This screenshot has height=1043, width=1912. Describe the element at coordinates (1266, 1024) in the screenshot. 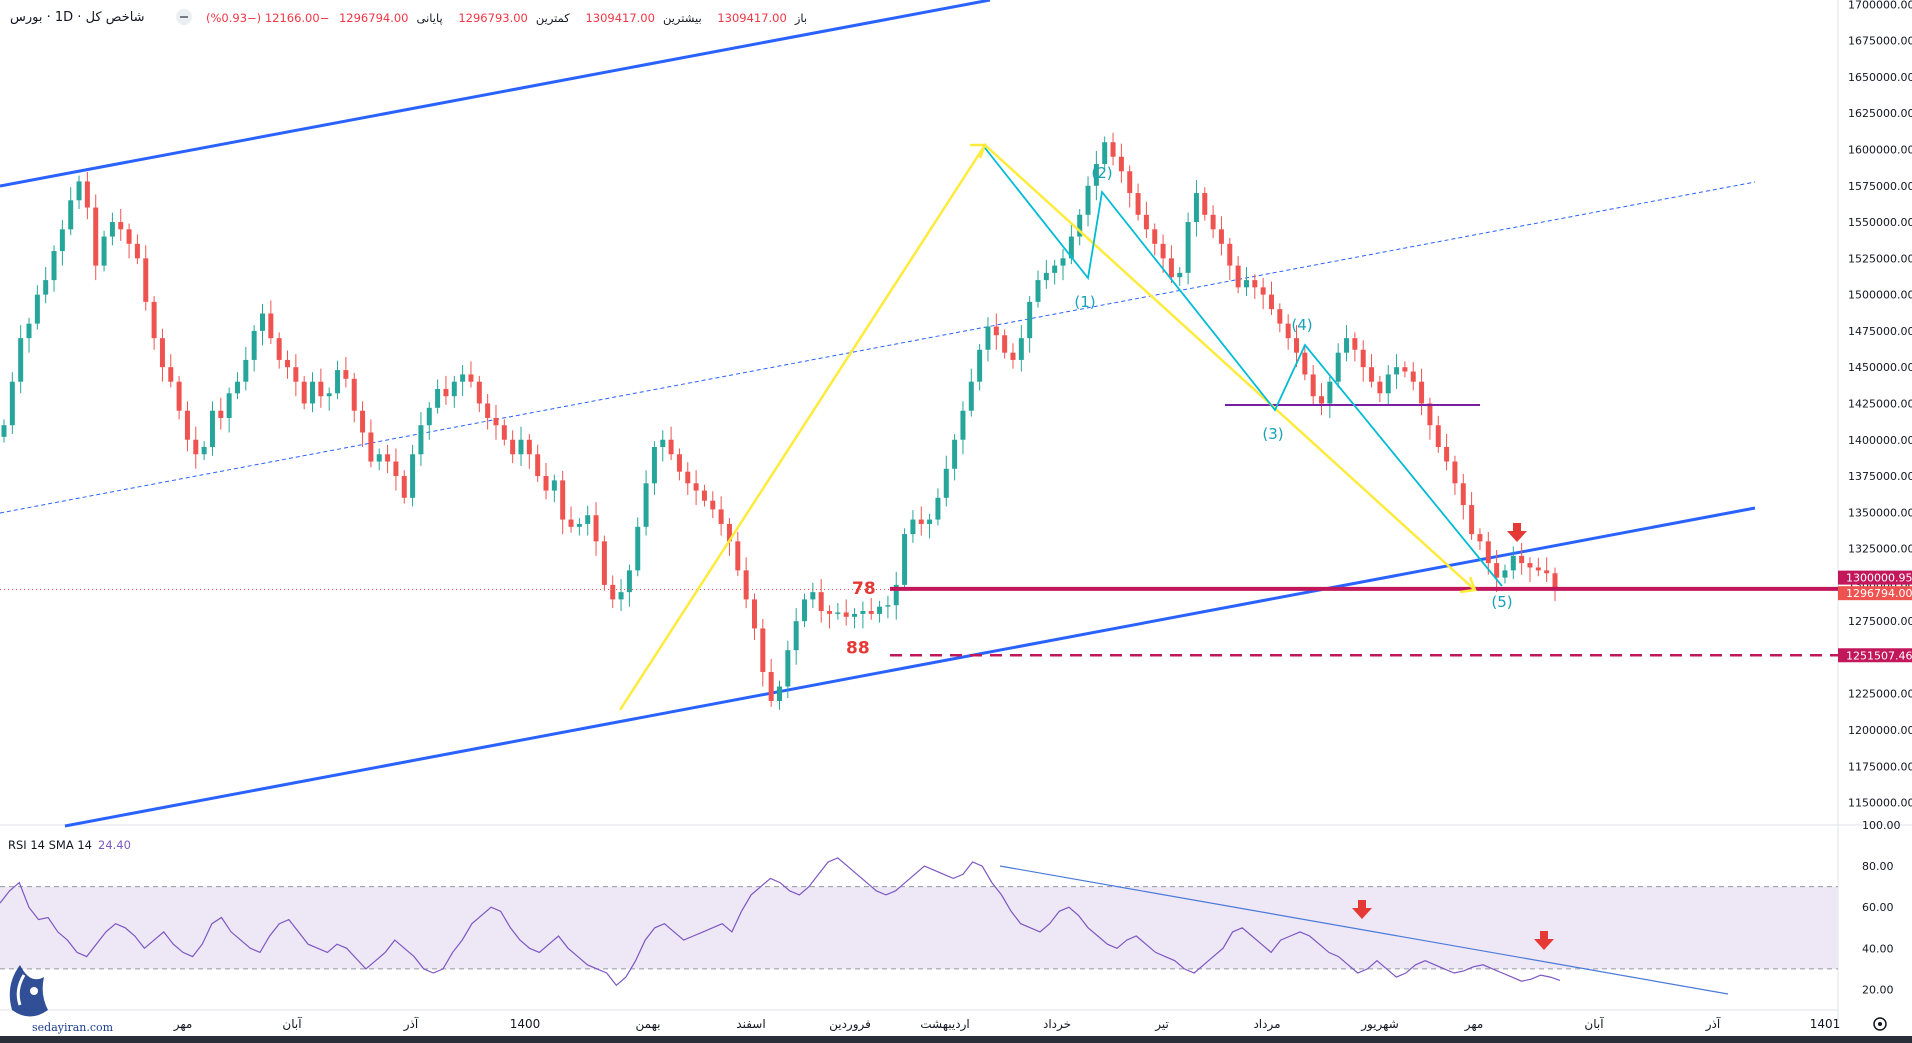

I see `time-tick-label: مرداد` at that location.